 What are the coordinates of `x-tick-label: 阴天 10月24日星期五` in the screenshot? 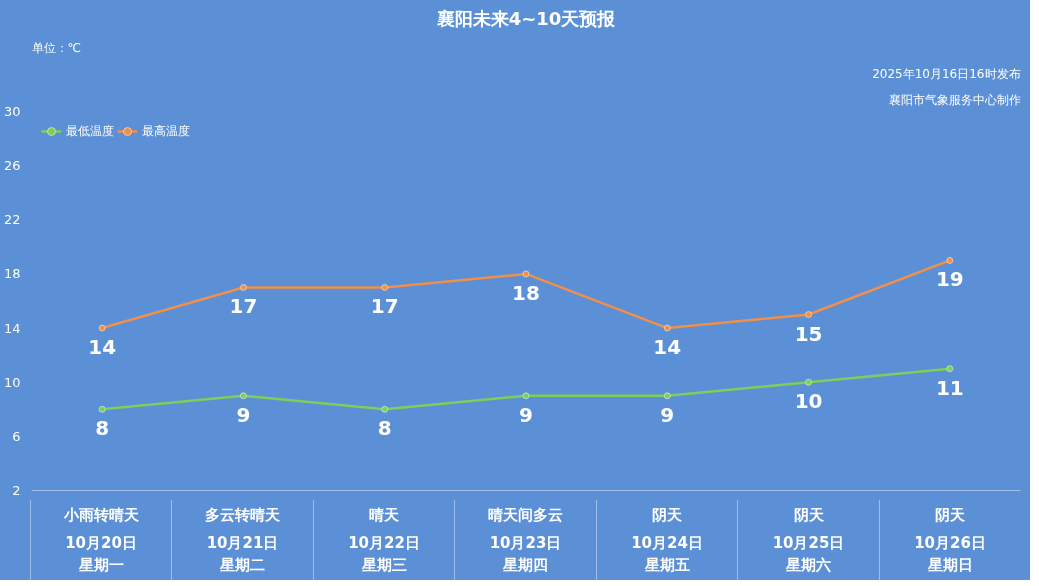 It's located at (667, 540).